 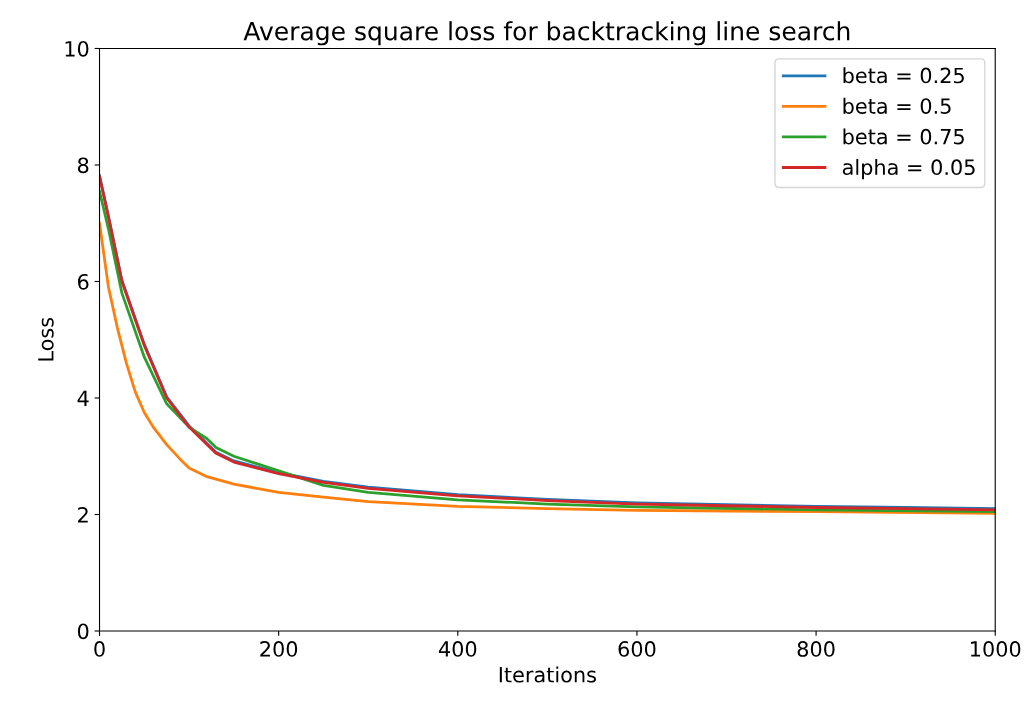 What do you see at coordinates (546, 33) in the screenshot?
I see `chart-title: Average square loss for backtracking line search` at bounding box center [546, 33].